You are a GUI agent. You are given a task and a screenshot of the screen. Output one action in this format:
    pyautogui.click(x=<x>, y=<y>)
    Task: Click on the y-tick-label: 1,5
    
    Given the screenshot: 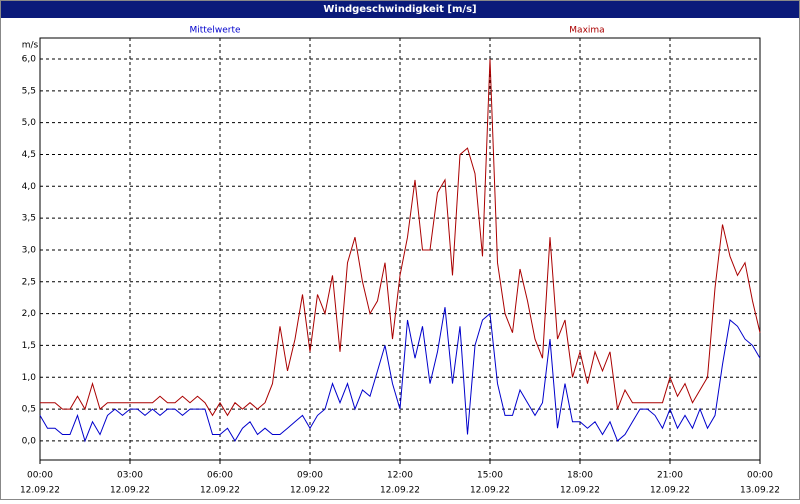 What is the action you would take?
    pyautogui.click(x=29, y=346)
    